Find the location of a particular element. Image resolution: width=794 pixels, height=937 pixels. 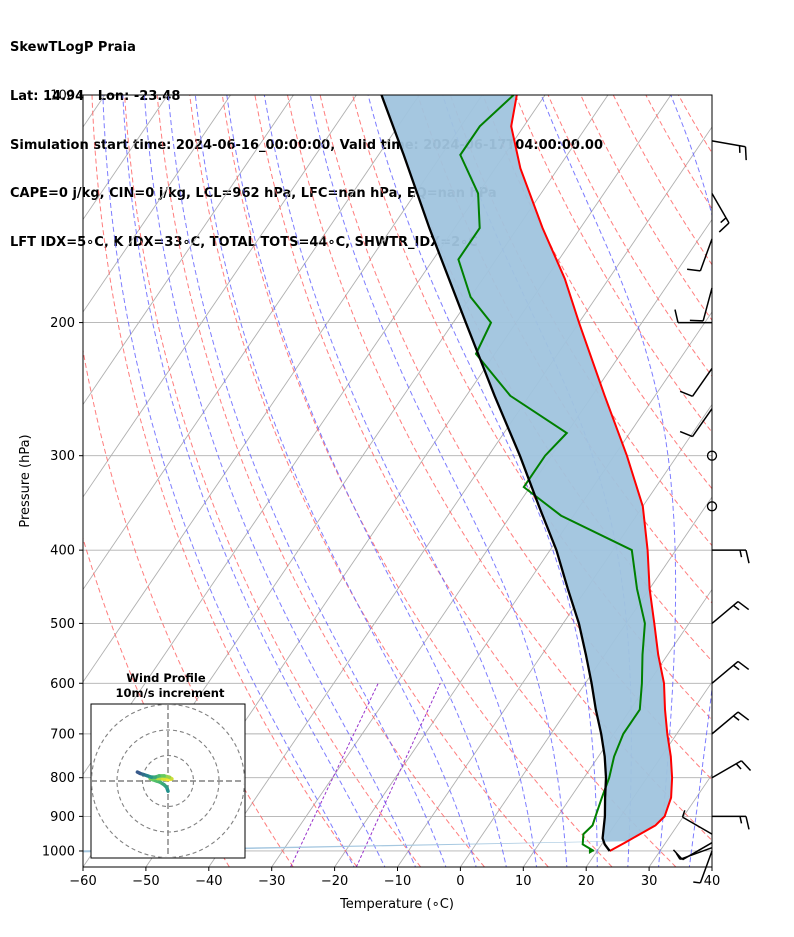

x-tick-label: −10 is located at coordinates (397, 881).